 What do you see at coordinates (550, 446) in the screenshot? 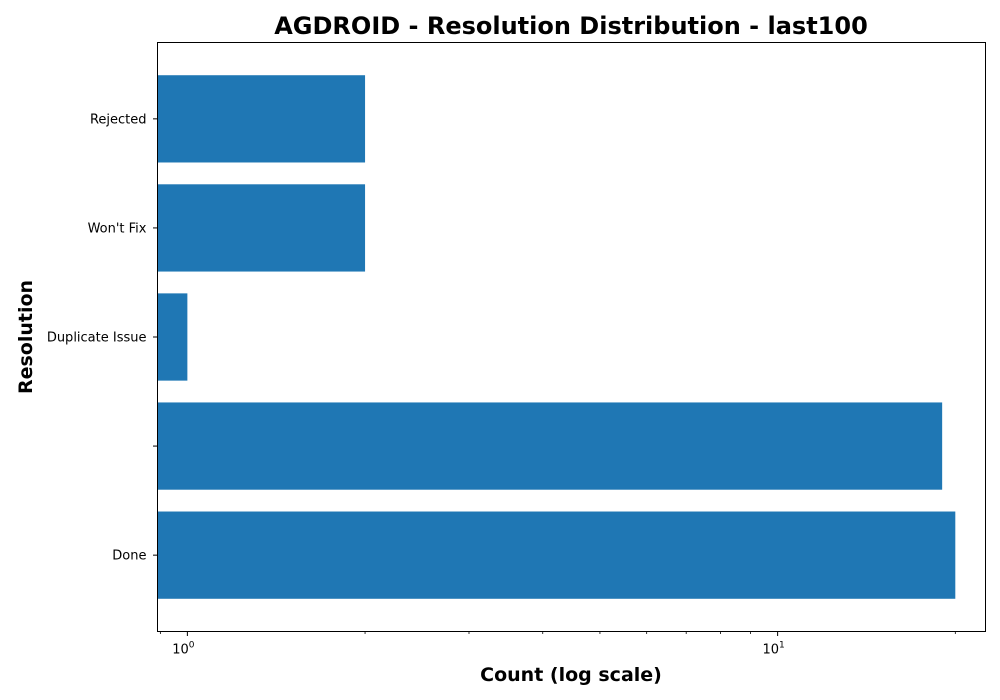
I see `bar-blank` at bounding box center [550, 446].